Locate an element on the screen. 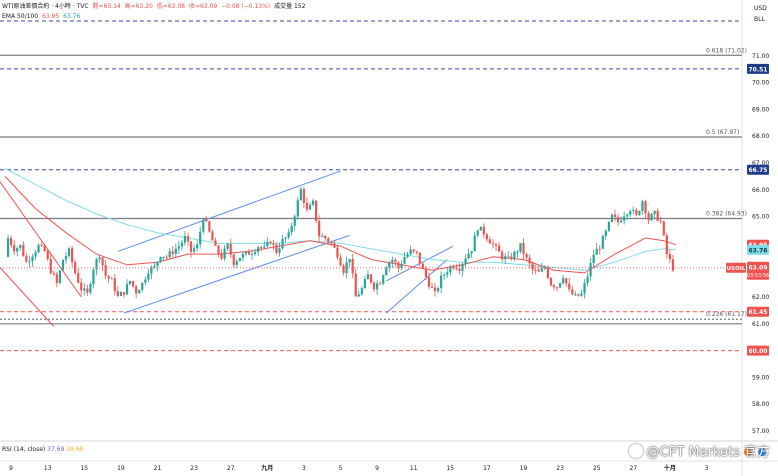  last-price-tag is located at coordinates (758, 270).